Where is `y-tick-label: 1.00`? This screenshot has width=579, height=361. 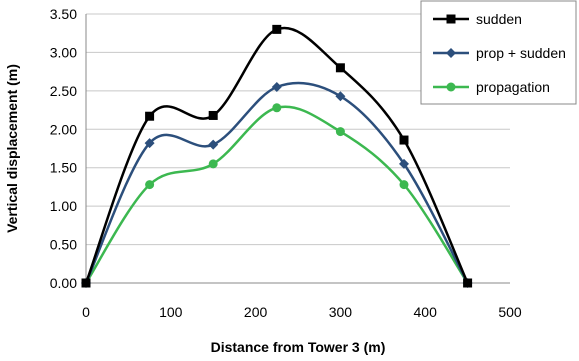
y-tick-label: 1.00 is located at coordinates (63, 206).